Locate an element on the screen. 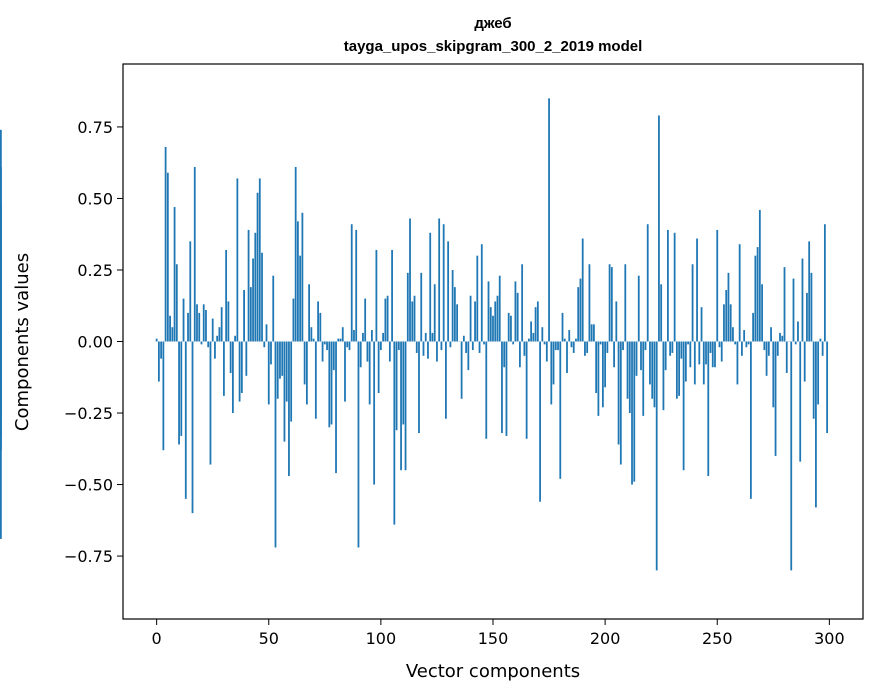  x-axis-label: Vector components is located at coordinates (493, 671).